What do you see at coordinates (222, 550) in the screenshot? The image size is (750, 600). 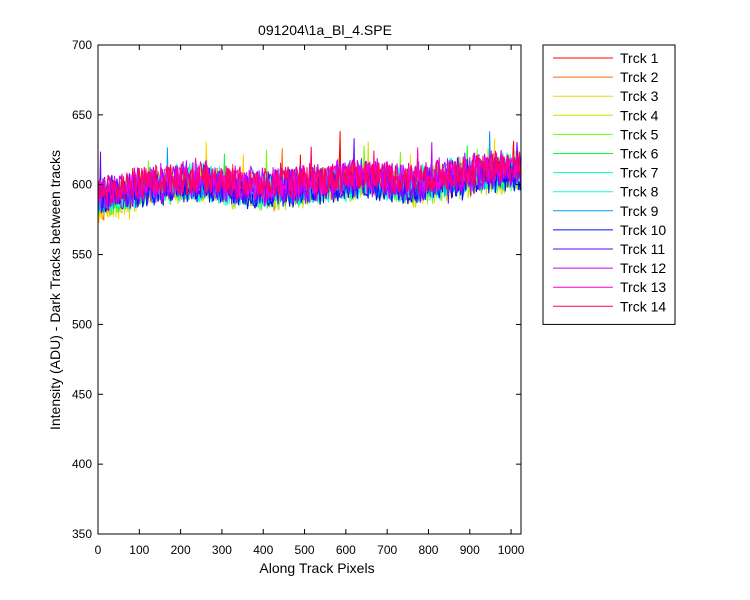 I see `x-tick-label: 300` at bounding box center [222, 550].